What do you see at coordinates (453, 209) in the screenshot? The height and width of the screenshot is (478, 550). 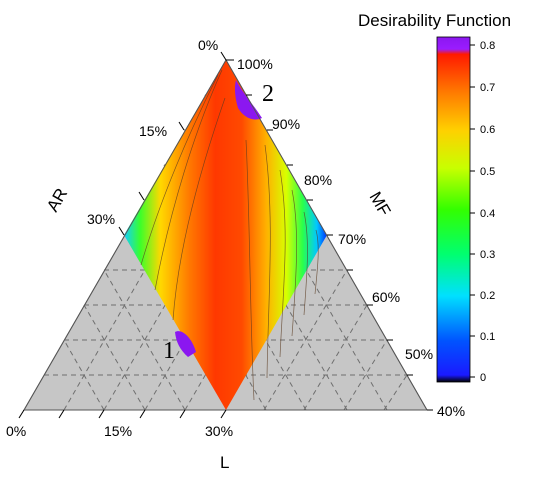 I see `colorbar` at bounding box center [453, 209].